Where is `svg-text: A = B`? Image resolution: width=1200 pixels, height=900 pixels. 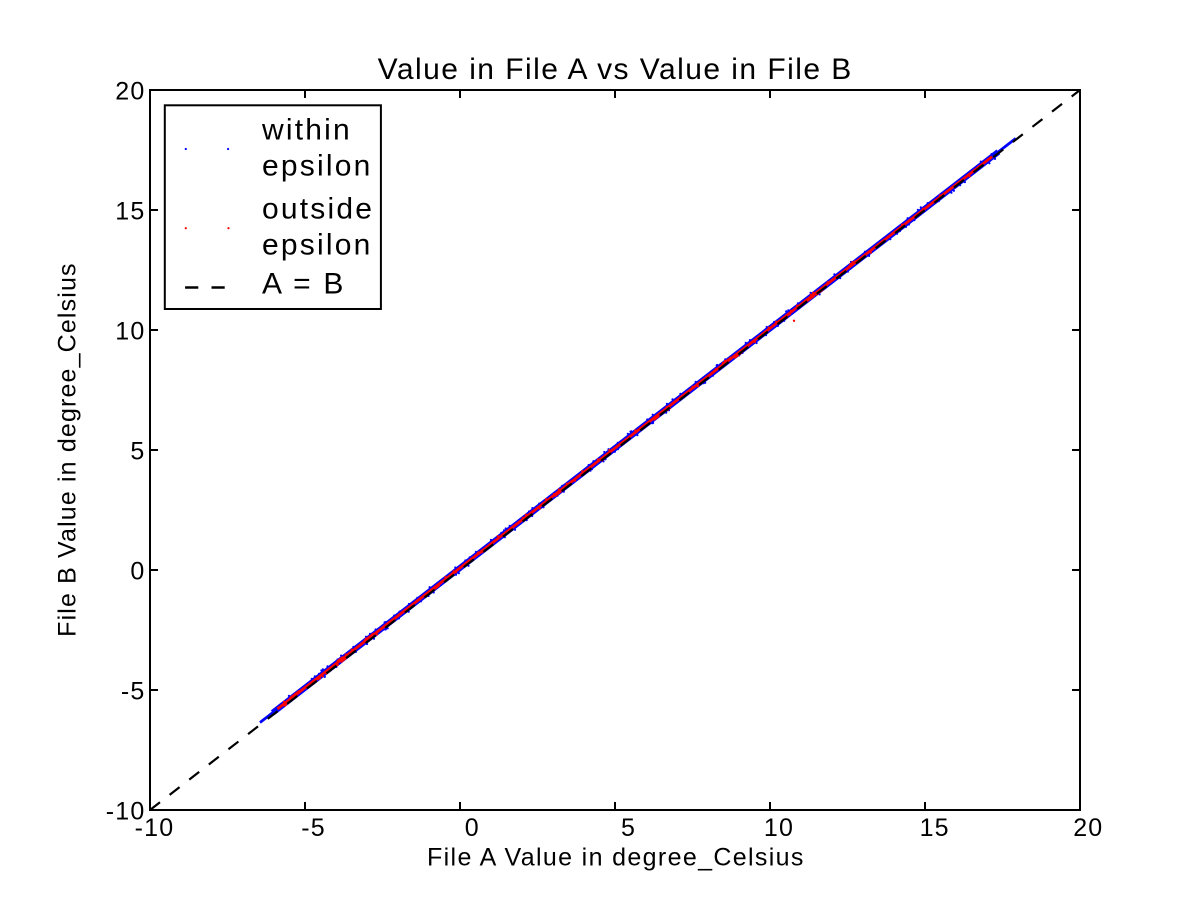 svg-text: A = B is located at coordinates (304, 284).